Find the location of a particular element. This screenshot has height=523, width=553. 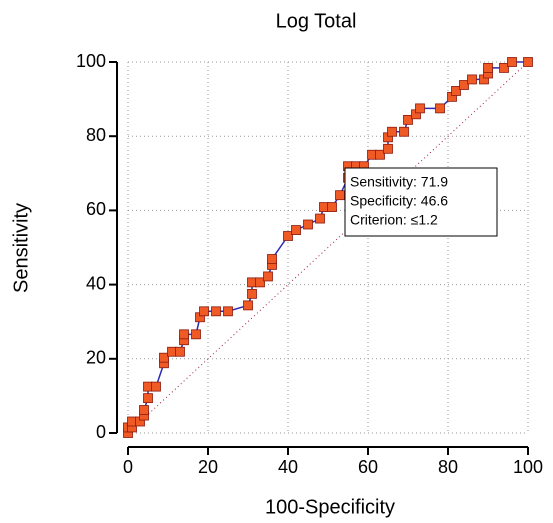

x-axis-label: 100-Specificity is located at coordinates (330, 507).